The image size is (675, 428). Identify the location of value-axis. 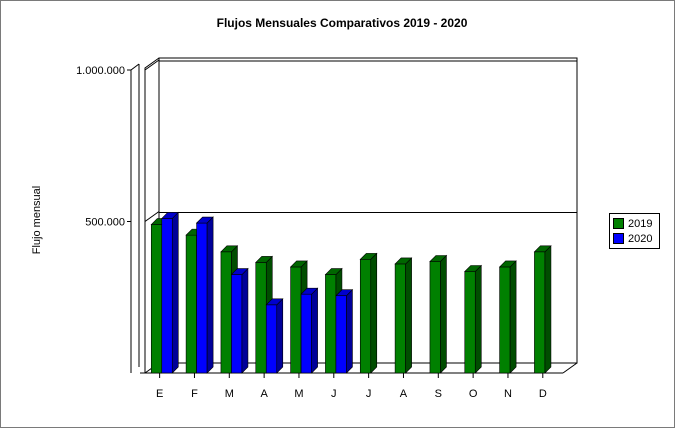
(135, 218).